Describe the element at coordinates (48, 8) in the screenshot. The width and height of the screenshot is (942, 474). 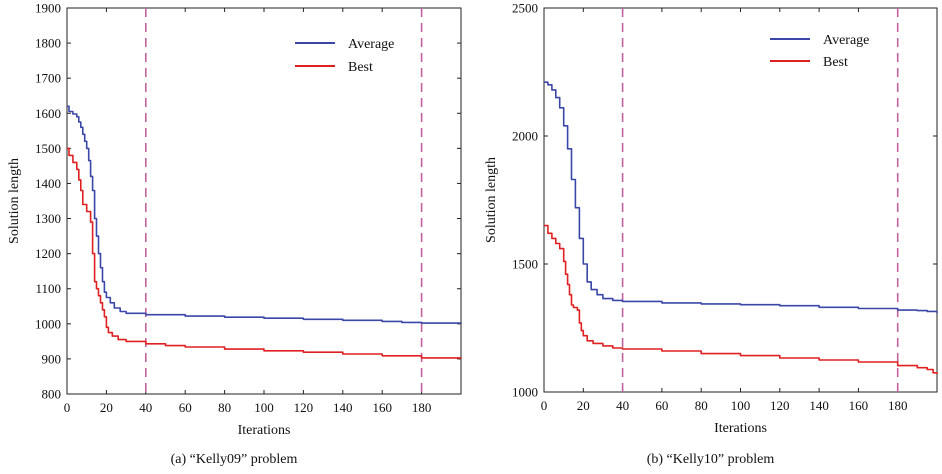
I see `y-tick-label: 1900` at that location.